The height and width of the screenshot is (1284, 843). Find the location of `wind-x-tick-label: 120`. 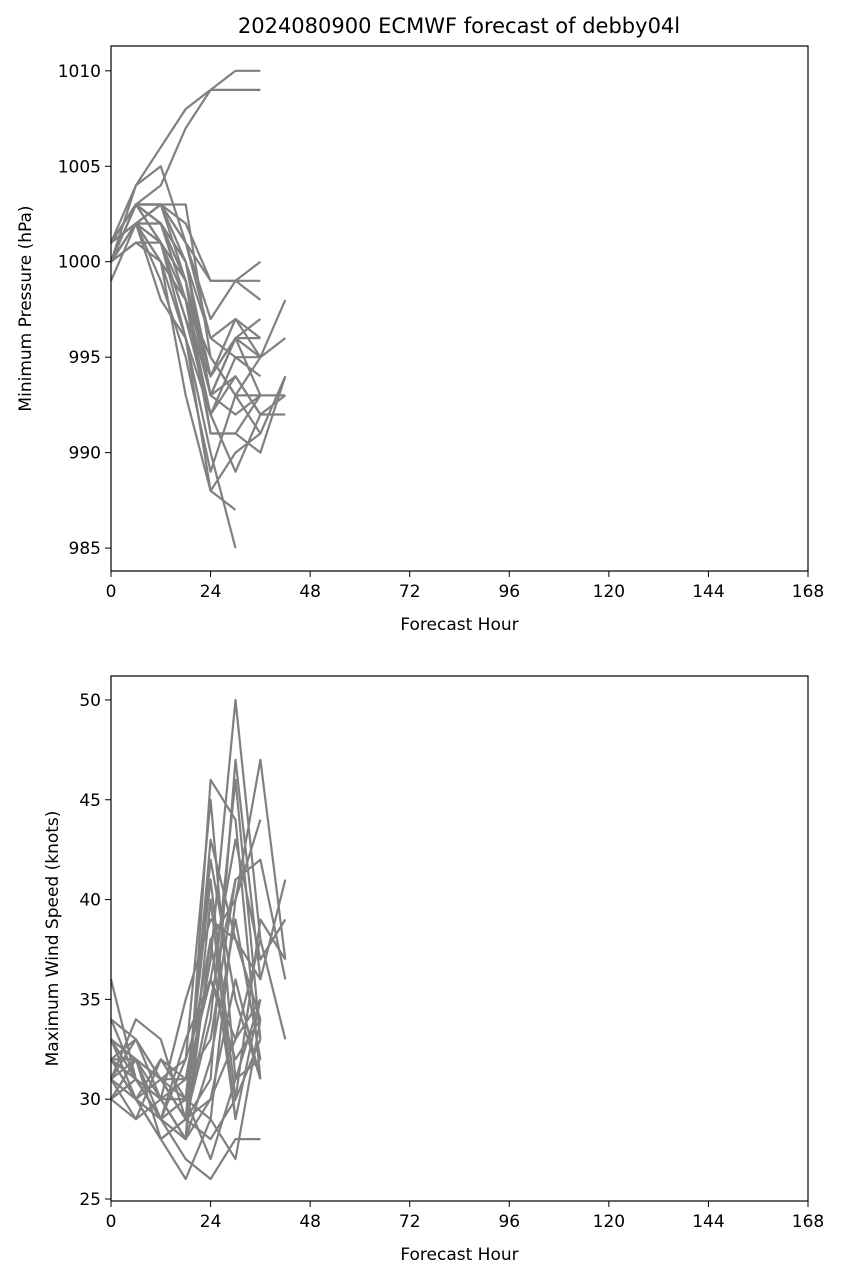

wind-x-tick-label: 120 is located at coordinates (609, 1222).